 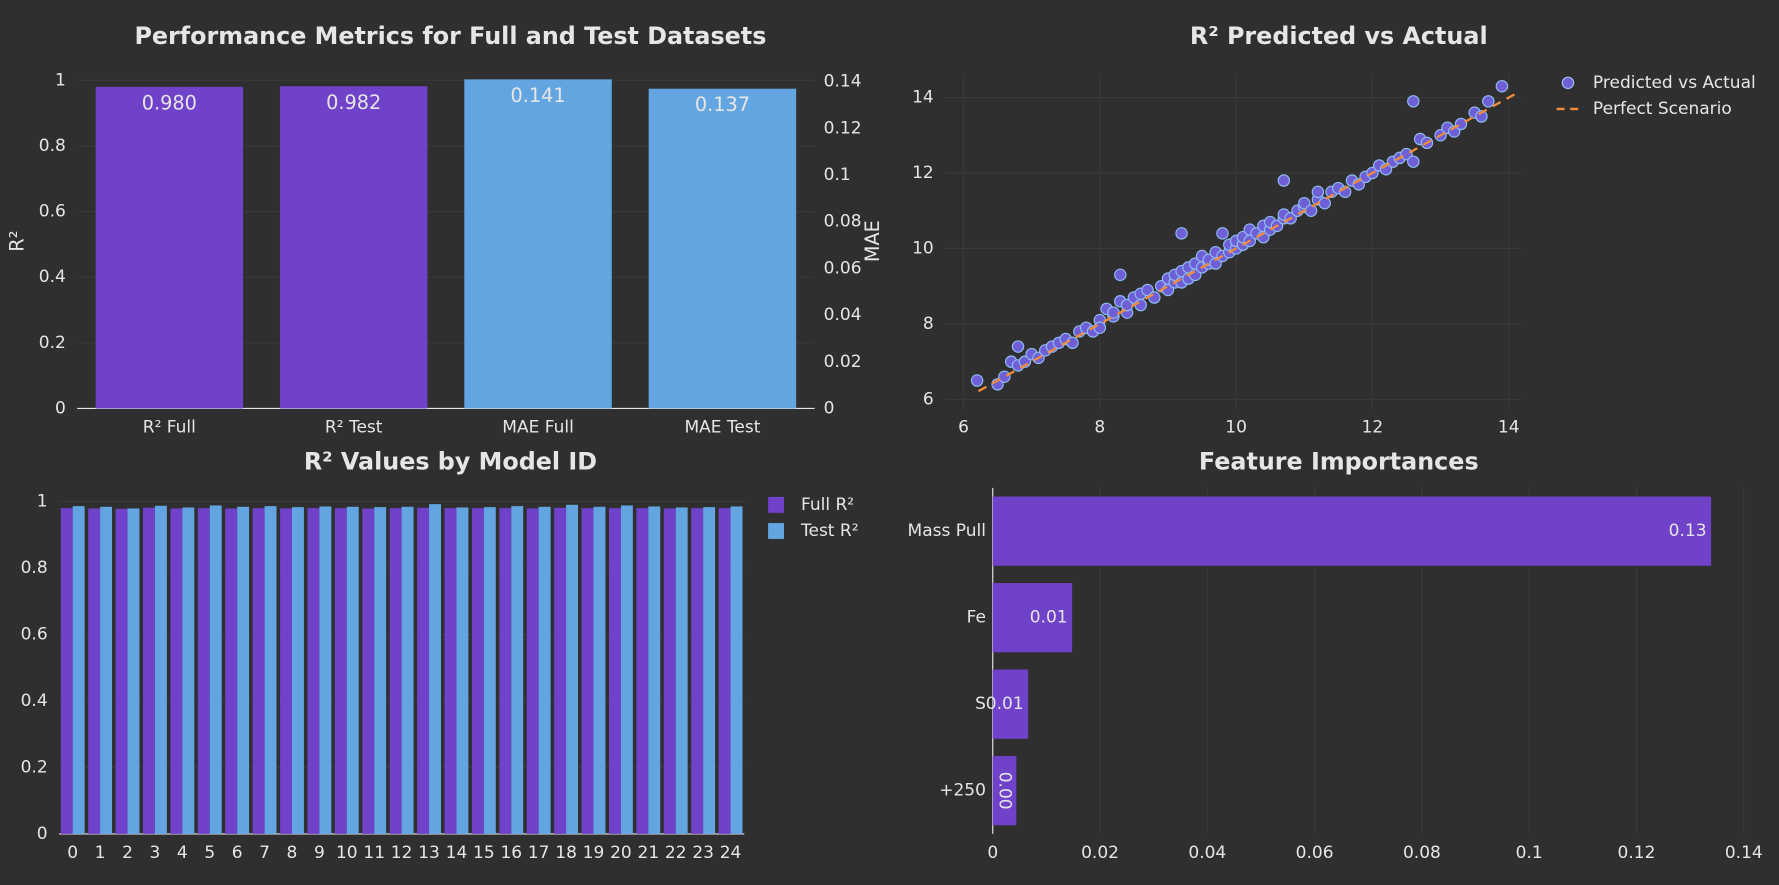 I want to click on value-label: 0.141, so click(x=537, y=95).